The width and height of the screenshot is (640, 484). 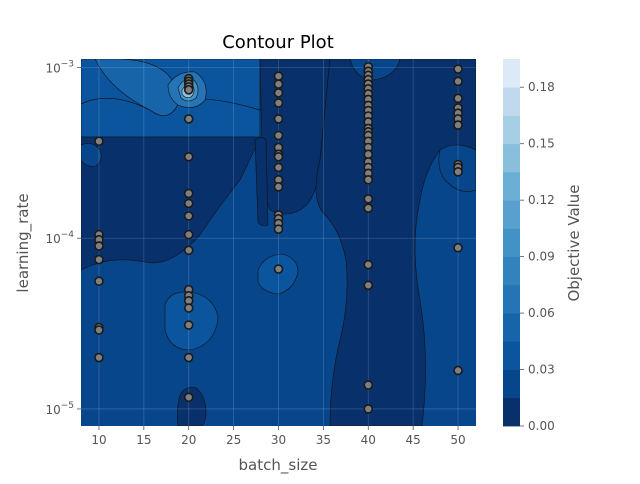 What do you see at coordinates (59, 409) in the screenshot?
I see `y-tick-label: 10⁻⁵` at bounding box center [59, 409].